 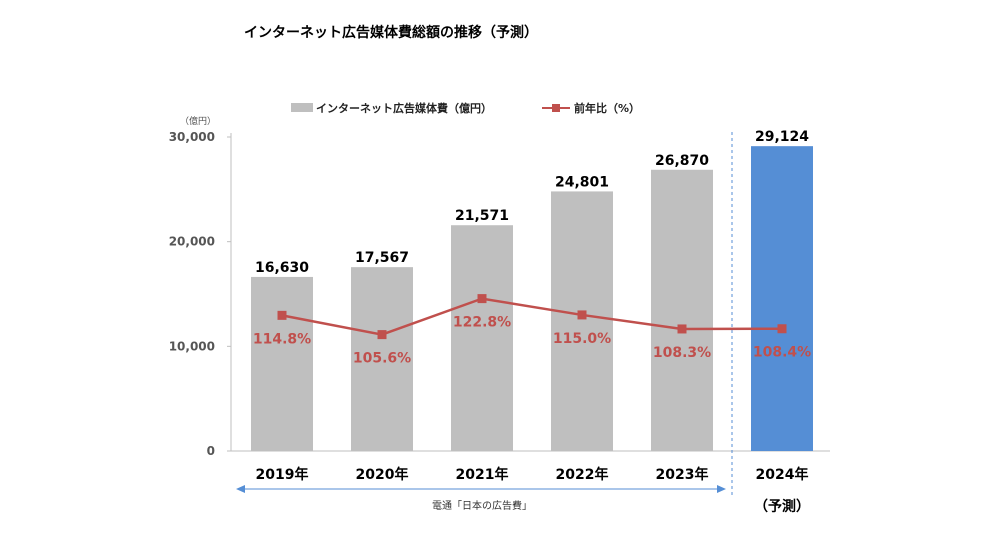 What do you see at coordinates (682, 474) in the screenshot?
I see `x-tick-label: 2023年` at bounding box center [682, 474].